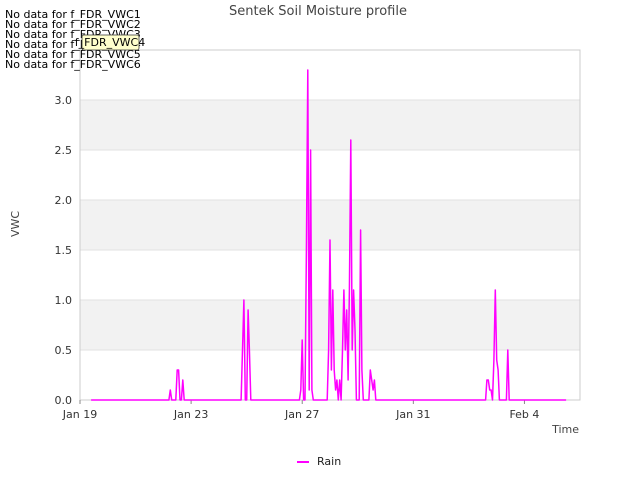 Image resolution: width=640 pixels, height=480 pixels. Describe the element at coordinates (329, 461) in the screenshot. I see `legend-label-rain: Rain` at that location.